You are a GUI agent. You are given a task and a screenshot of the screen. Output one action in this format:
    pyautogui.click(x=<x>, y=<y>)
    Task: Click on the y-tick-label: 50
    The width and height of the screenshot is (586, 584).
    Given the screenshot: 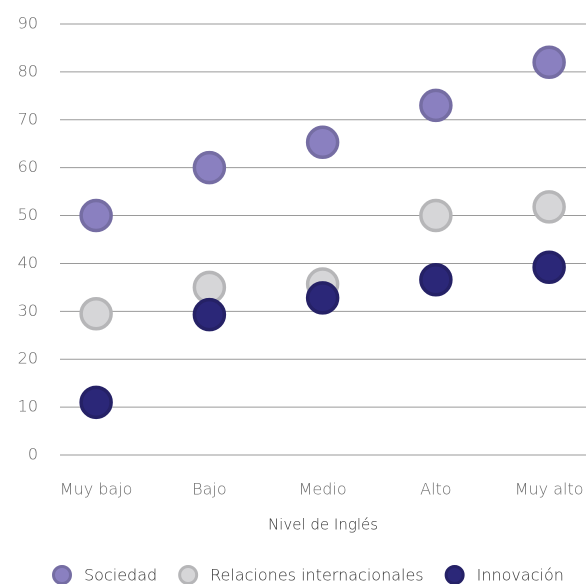 What is the action you would take?
    pyautogui.click(x=28, y=214)
    